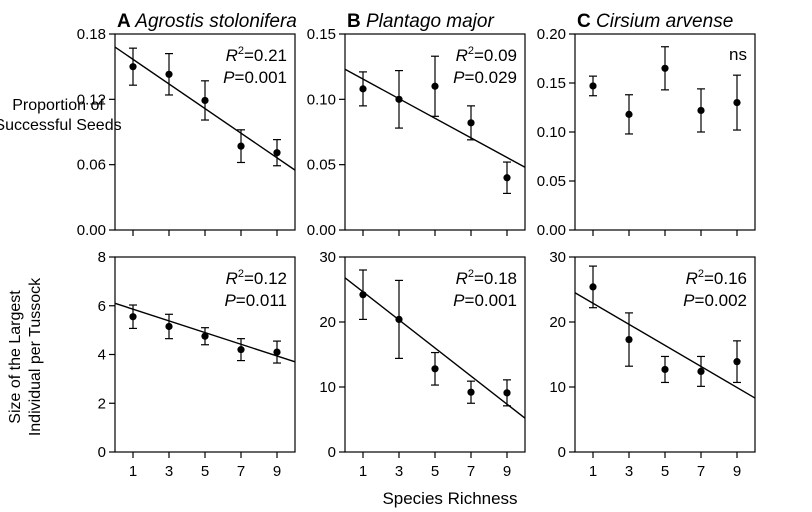 The image size is (812, 512). Describe the element at coordinates (332, 452) in the screenshot. I see `y-tick-label: 0` at that location.